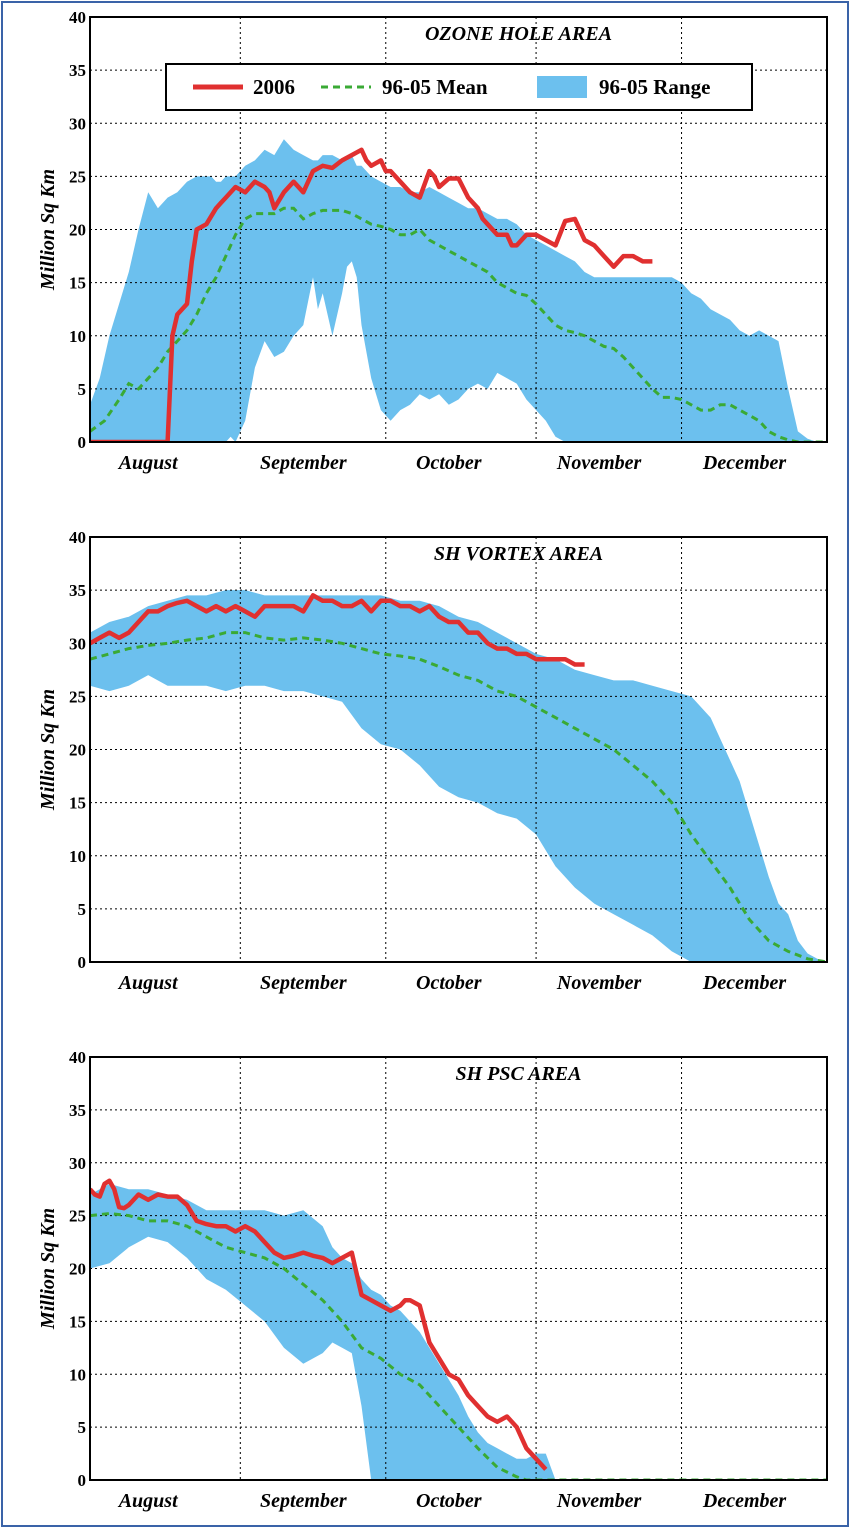  What do you see at coordinates (654, 87) in the screenshot?
I see `legend-label-range: 96-05 Range` at bounding box center [654, 87].